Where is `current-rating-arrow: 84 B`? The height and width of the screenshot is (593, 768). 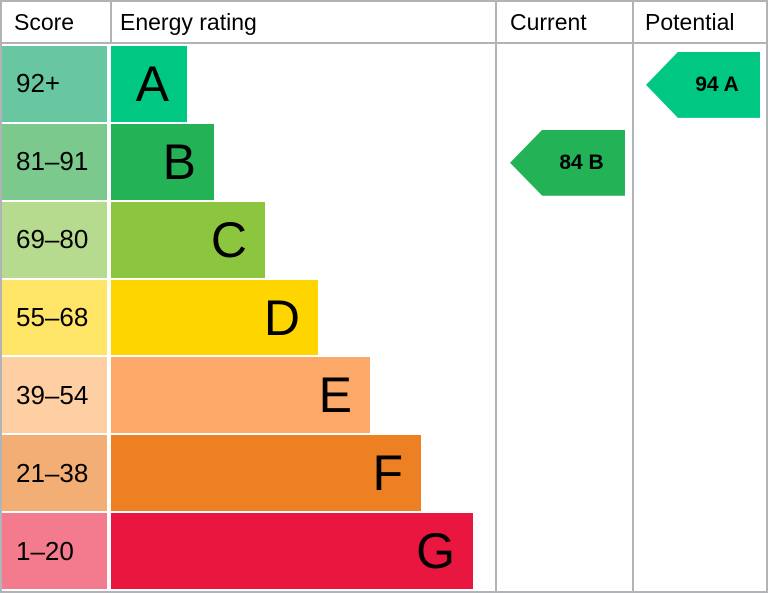 current-rating-arrow: 84 B is located at coordinates (567, 162).